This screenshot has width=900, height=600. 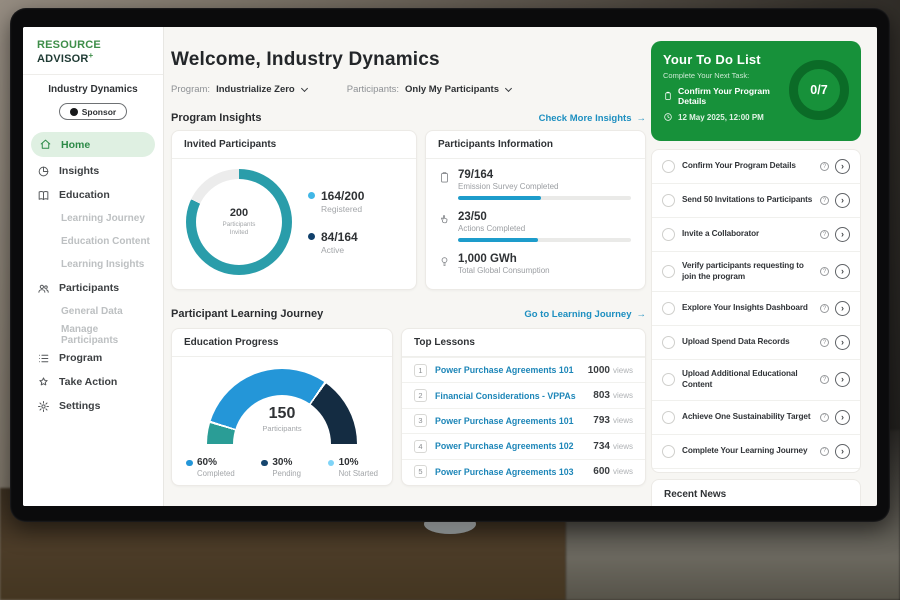 I want to click on invited-donut-chart: 200 Participants Invited, so click(x=239, y=222).